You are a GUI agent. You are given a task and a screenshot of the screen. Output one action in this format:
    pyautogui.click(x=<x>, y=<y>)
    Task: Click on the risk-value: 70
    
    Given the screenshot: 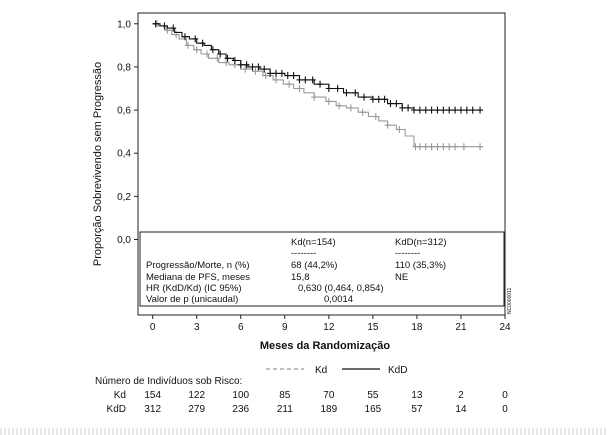 What is the action you would take?
    pyautogui.click(x=329, y=395)
    